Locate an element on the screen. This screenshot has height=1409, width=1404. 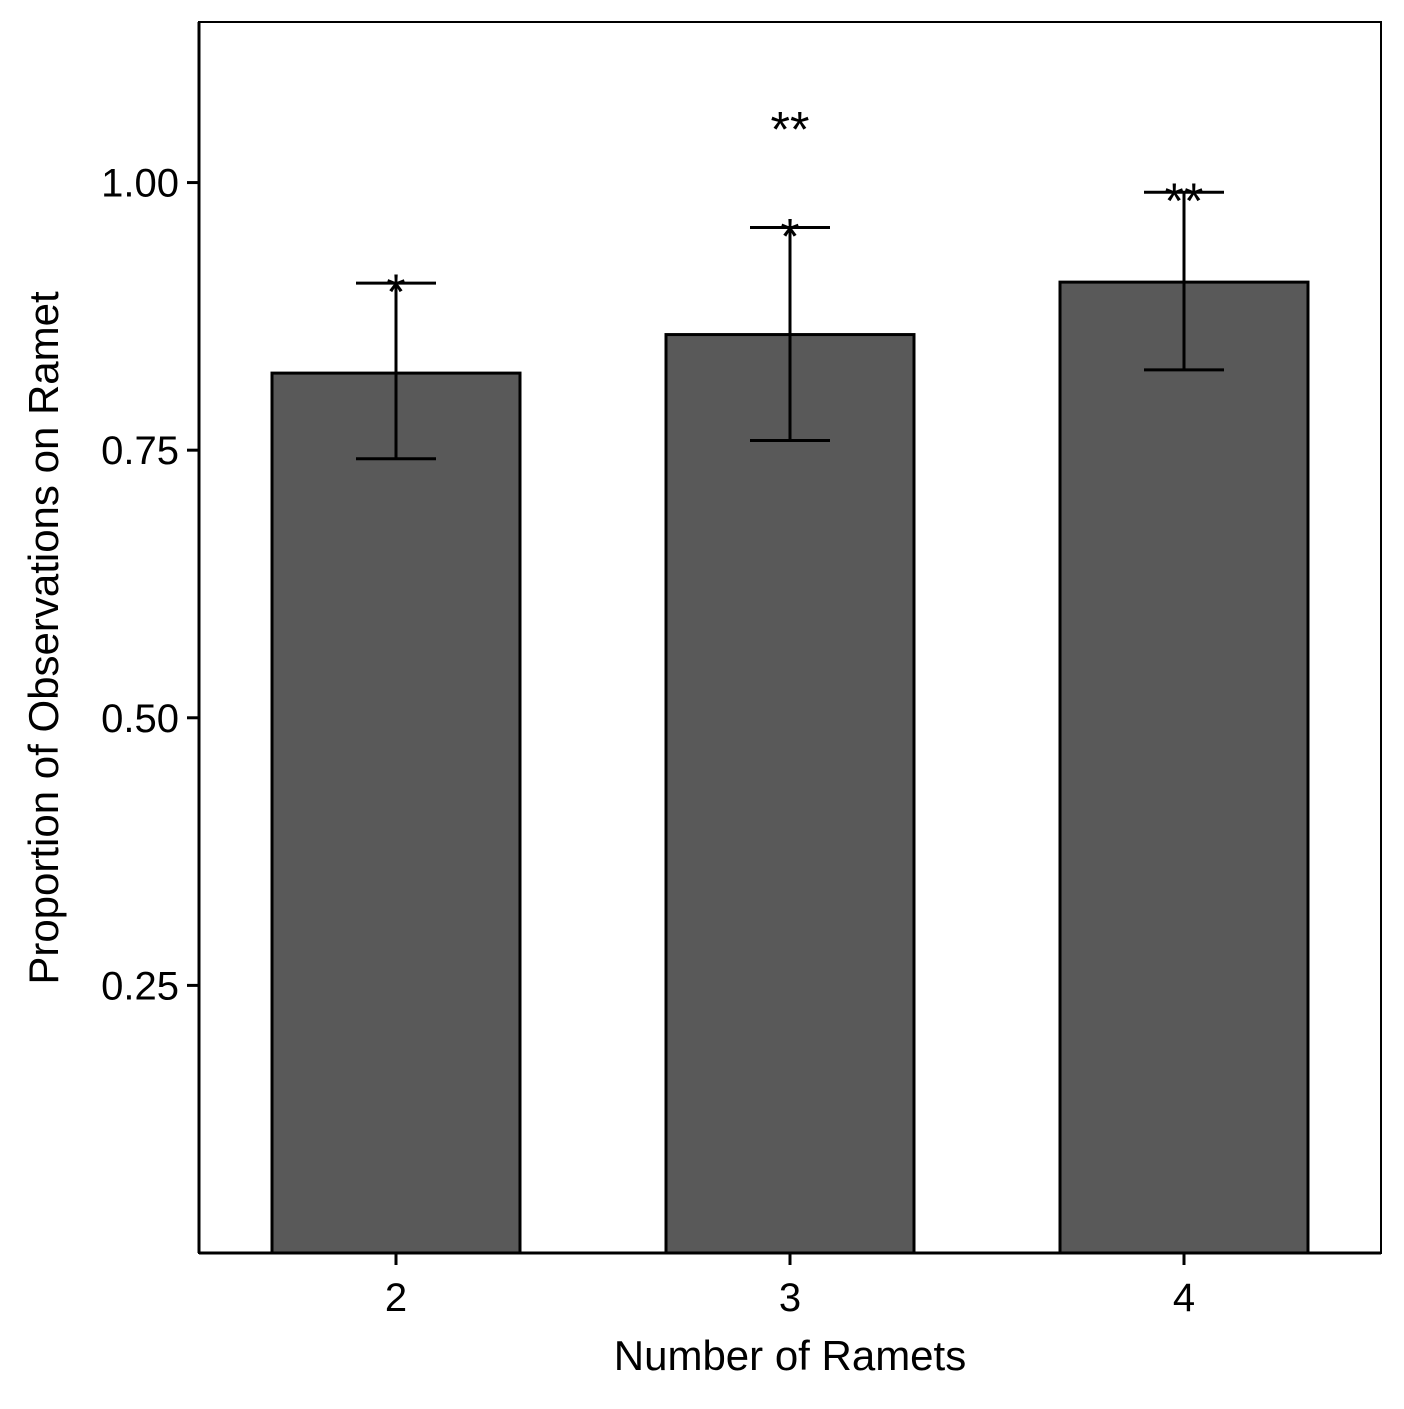
y-tick-label-0.25: 0.25 is located at coordinates (140, 986).